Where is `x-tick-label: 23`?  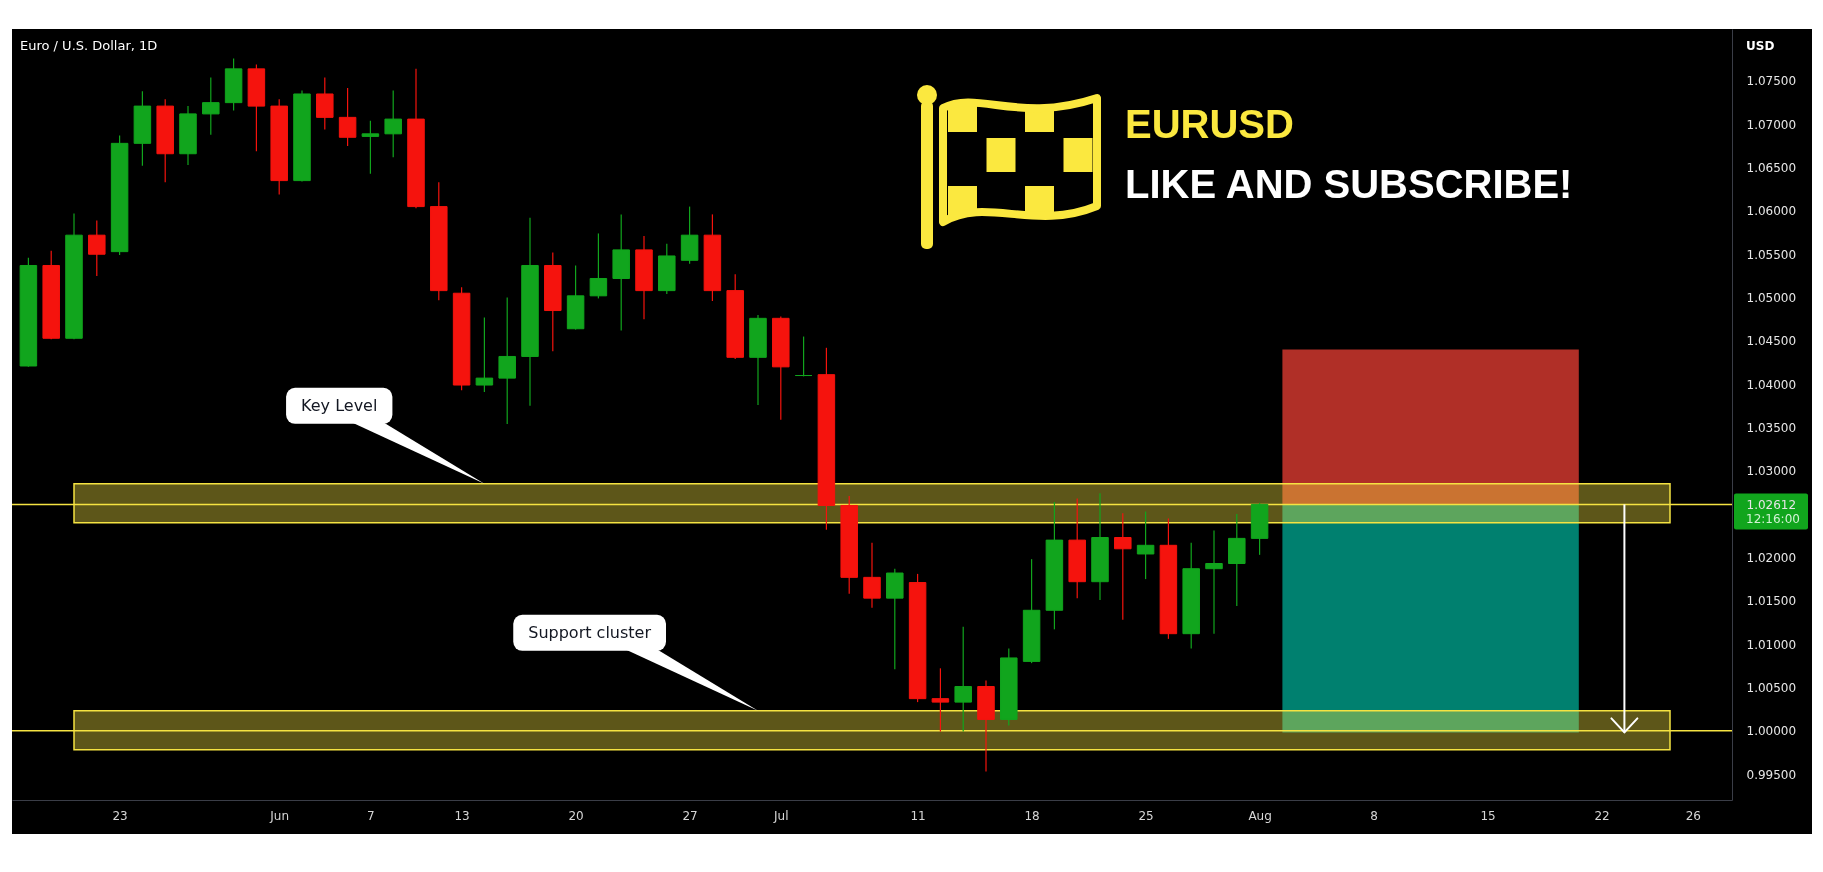
x-tick-label: 23 is located at coordinates (120, 815).